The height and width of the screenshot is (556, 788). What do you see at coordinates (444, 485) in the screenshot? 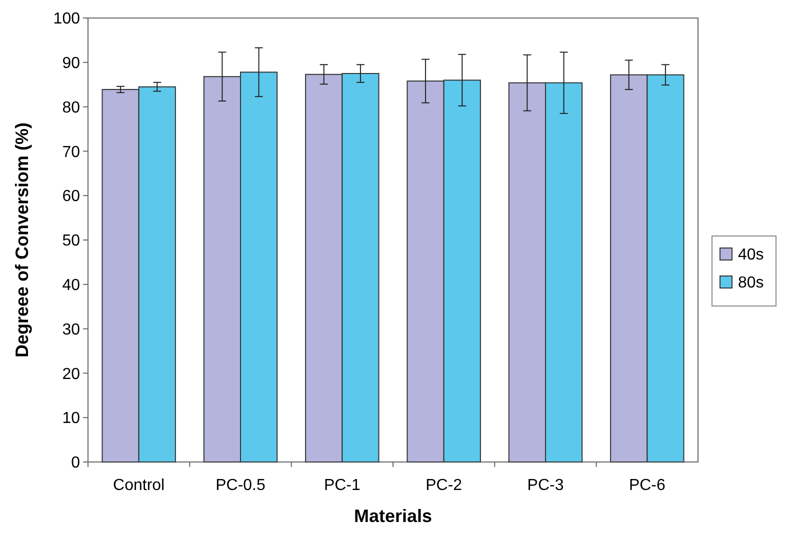
I see `x-tick-label: PC-2` at bounding box center [444, 485].